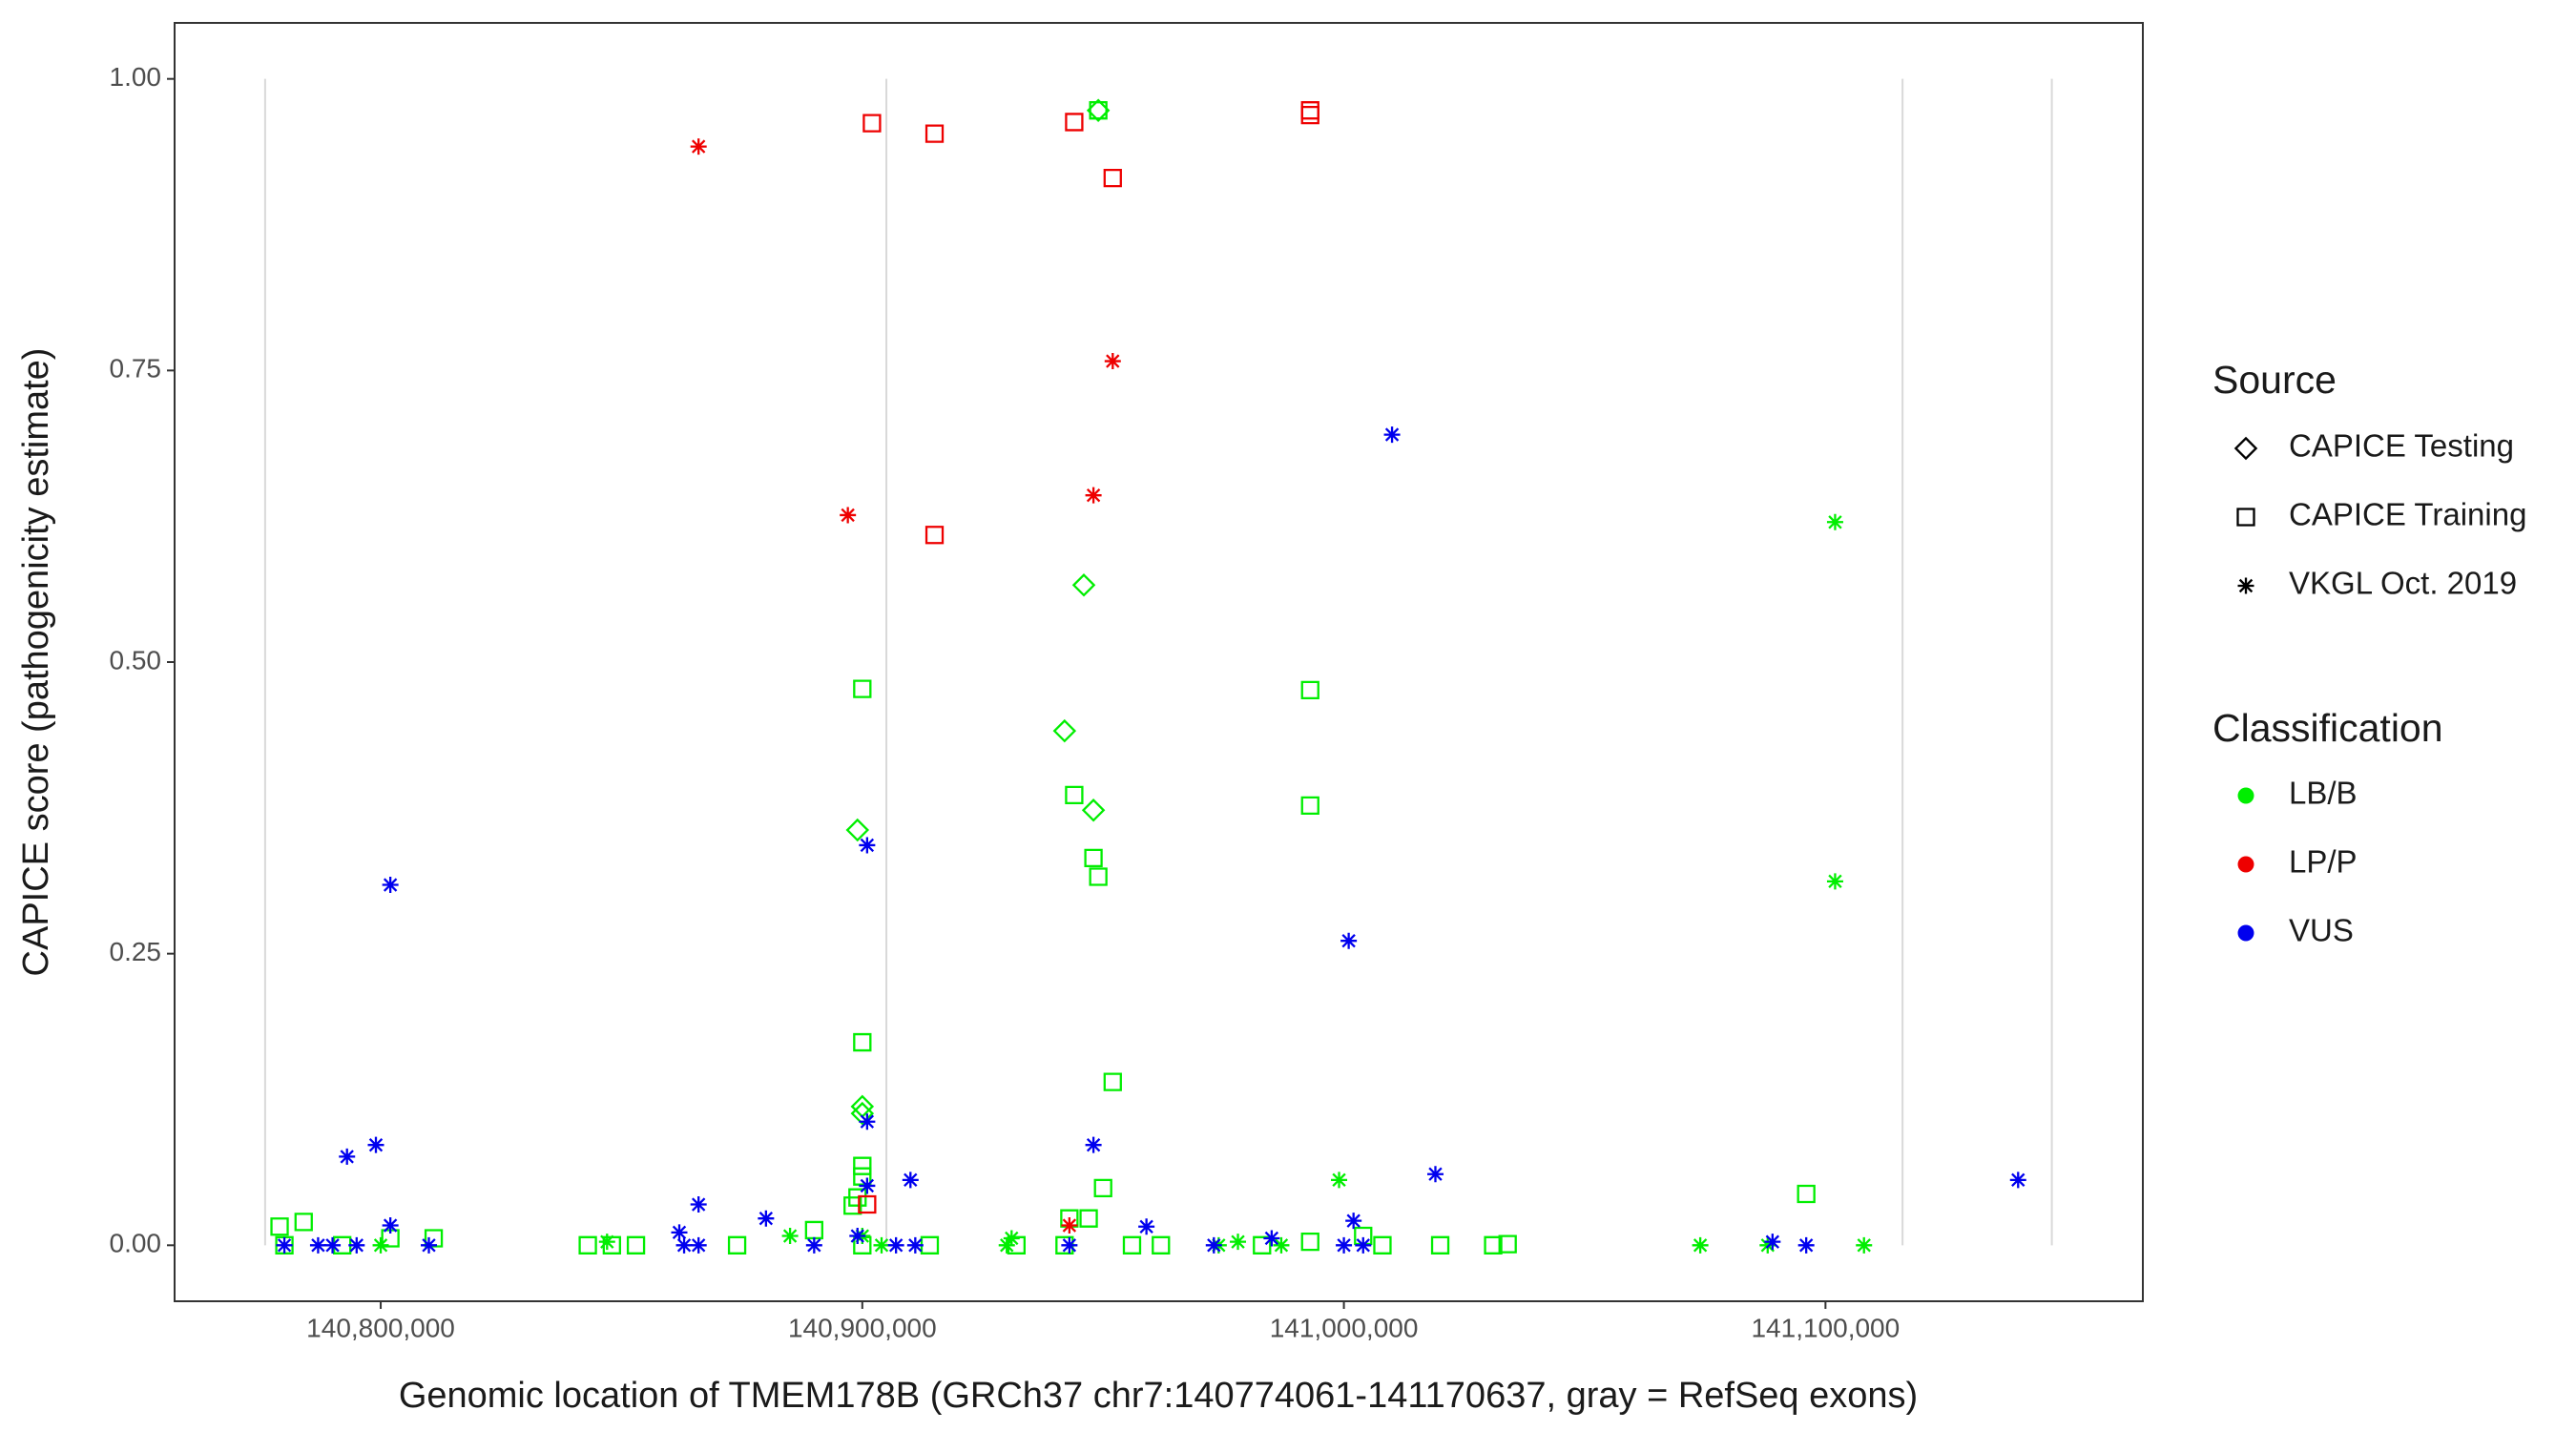 This screenshot has width=2576, height=1431. I want to click on x-tick-label: 141,100,000, so click(1825, 1327).